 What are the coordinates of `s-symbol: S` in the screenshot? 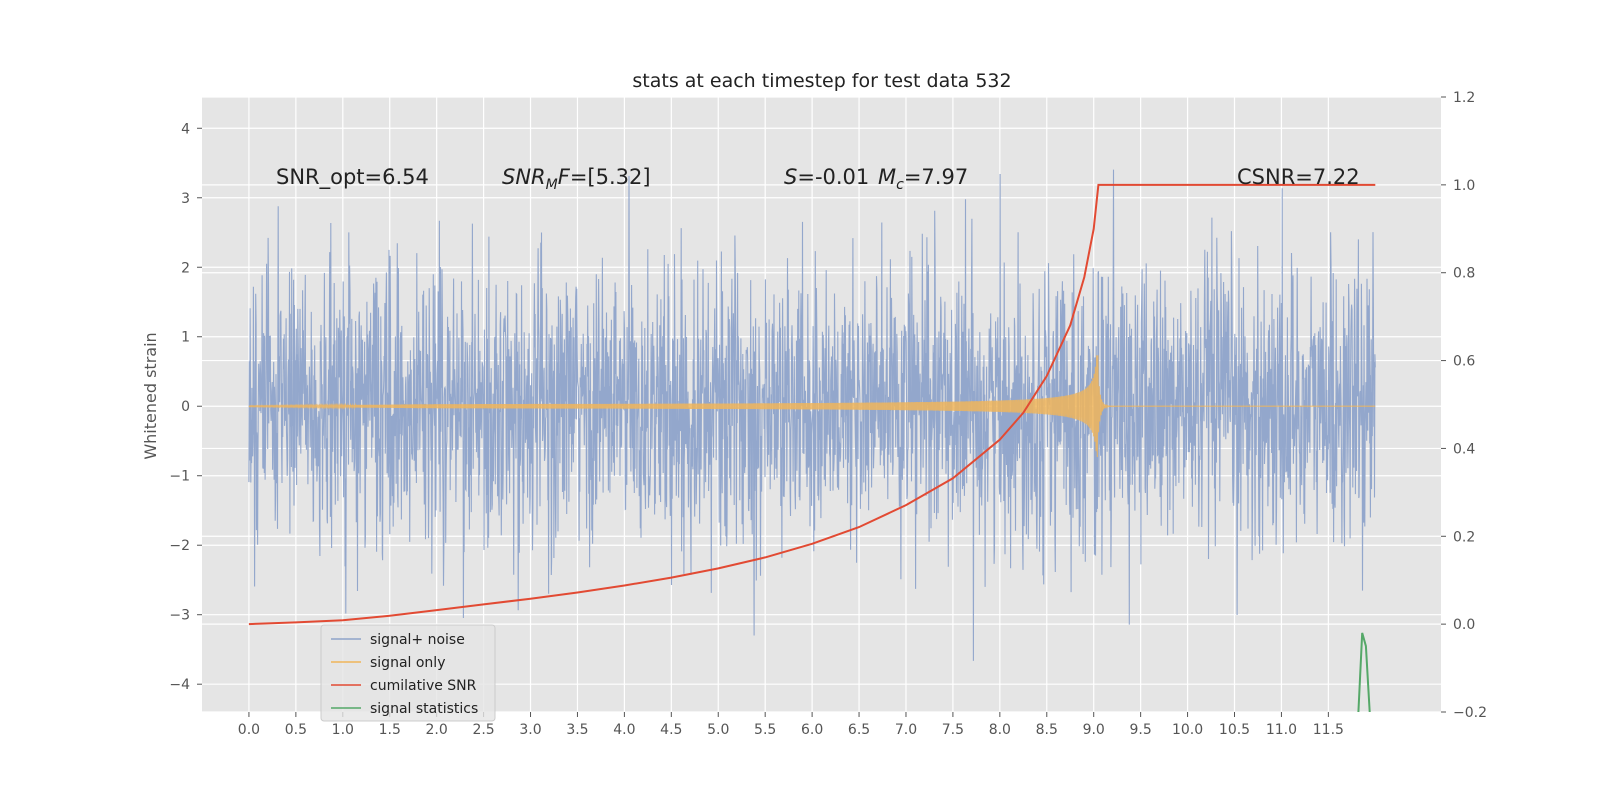 It's located at (790, 177).